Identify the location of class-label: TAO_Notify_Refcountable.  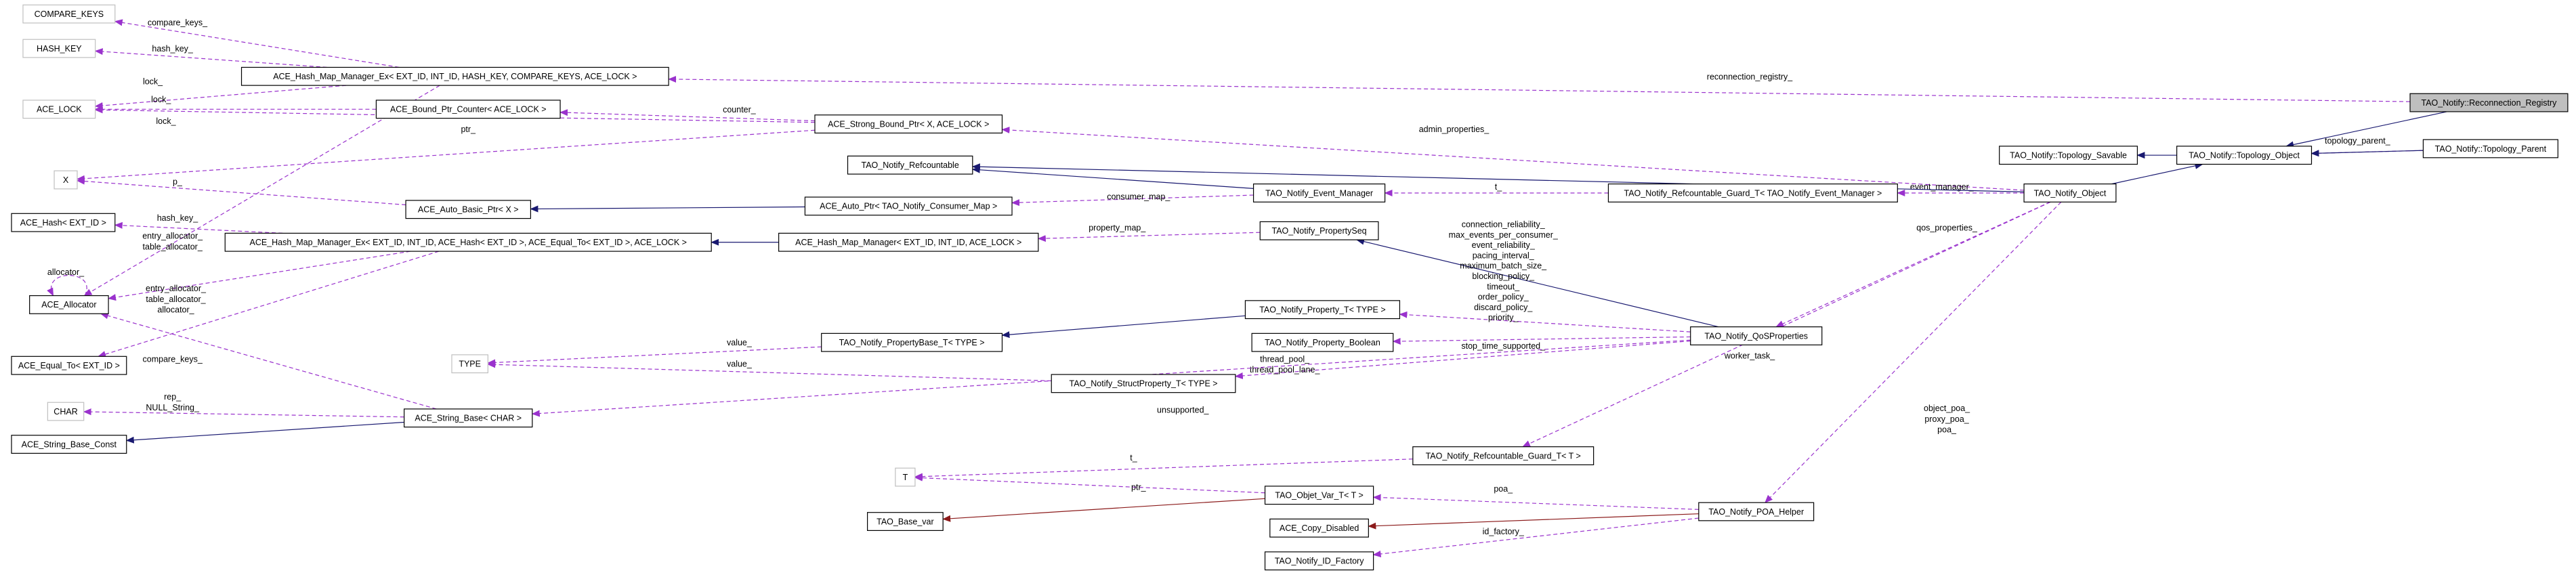
(910, 165).